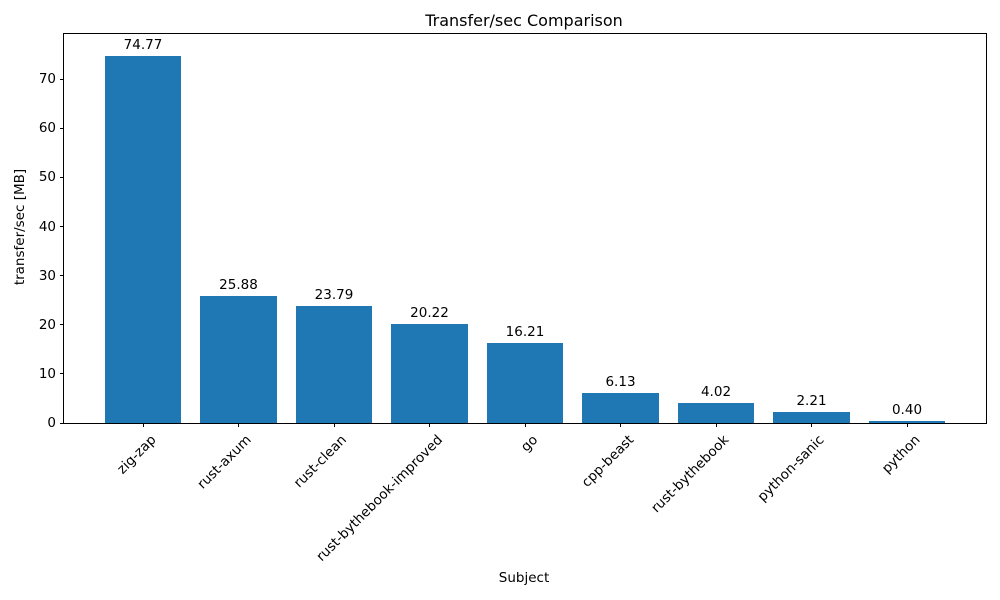  I want to click on y-axis-tick-label: 40, so click(47, 226).